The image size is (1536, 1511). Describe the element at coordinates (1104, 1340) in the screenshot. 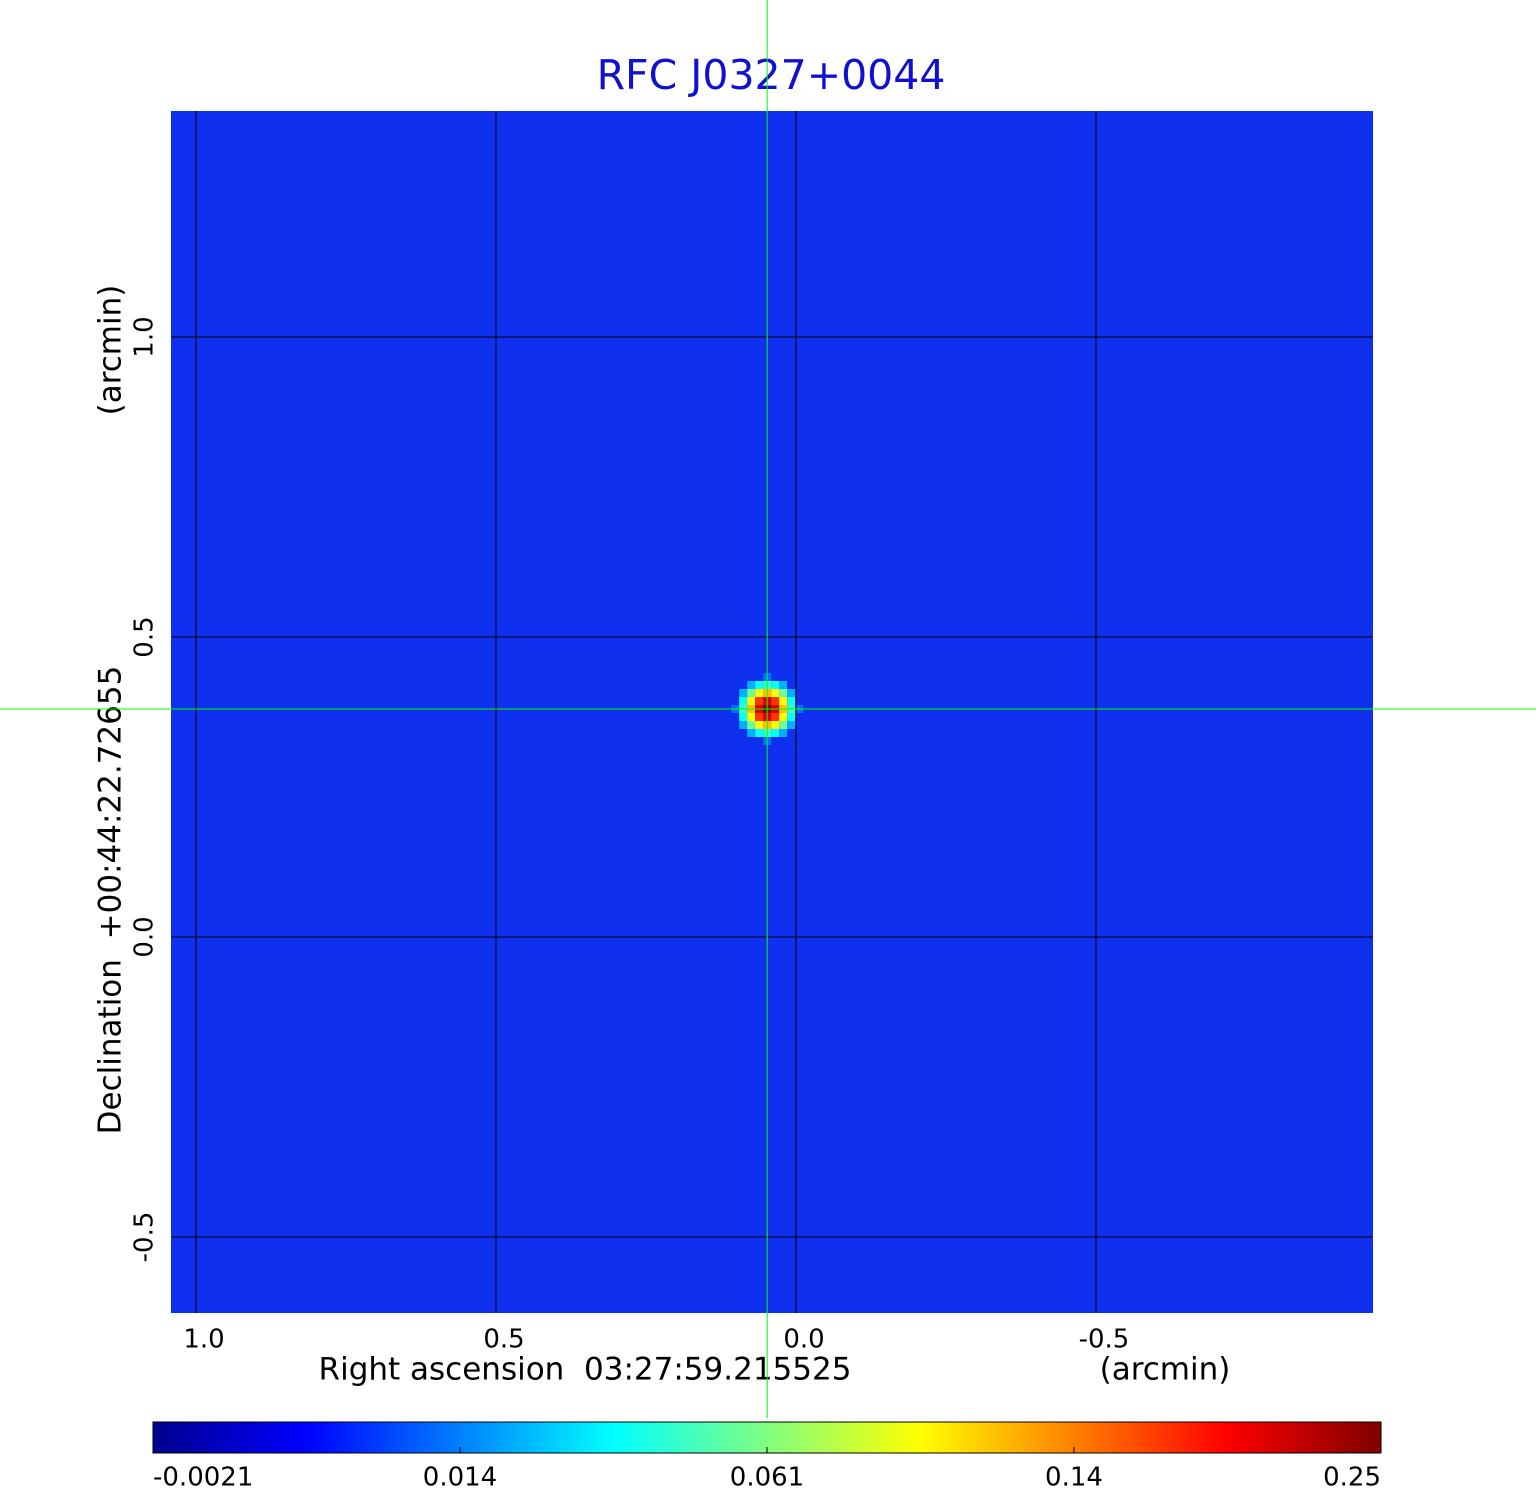

I see `x-tick-label: -0.5` at that location.